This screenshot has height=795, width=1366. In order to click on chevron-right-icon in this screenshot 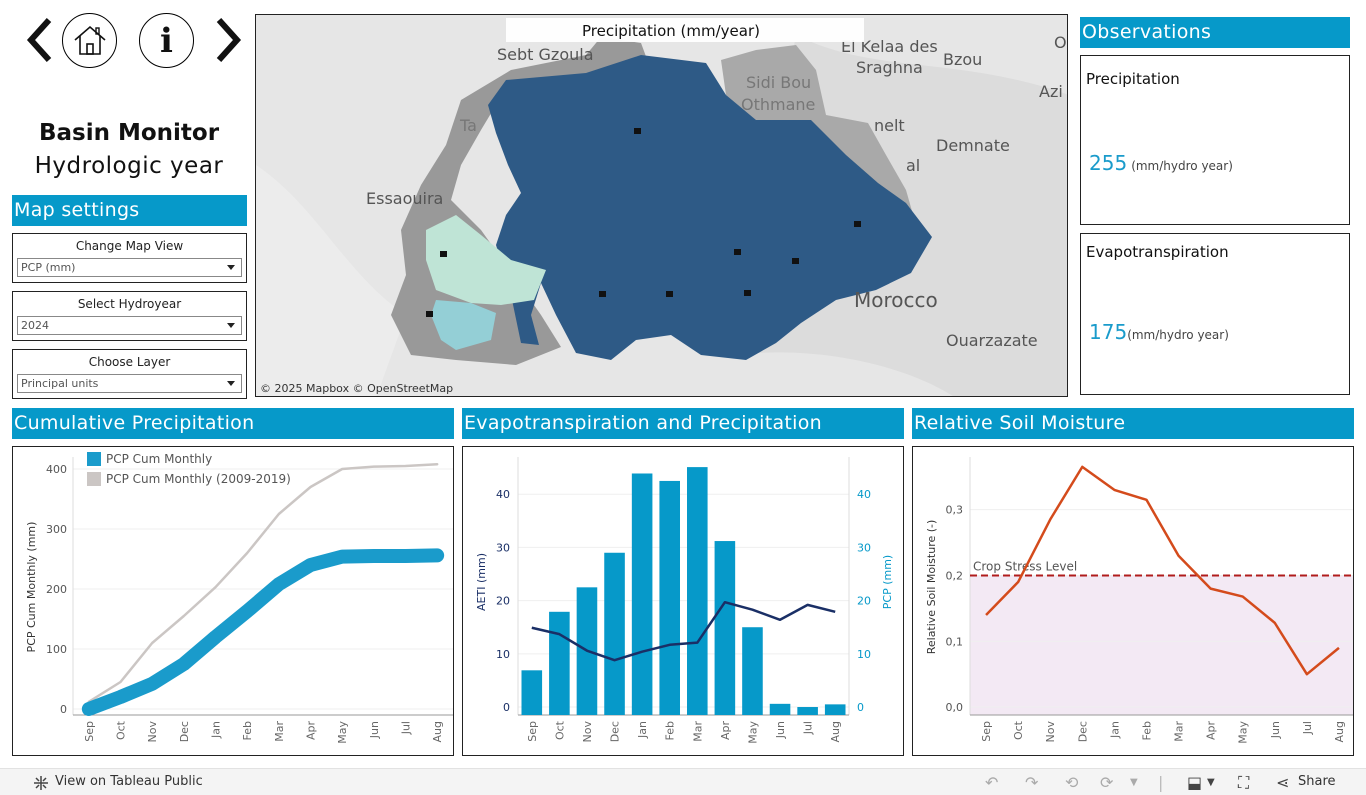, I will do `click(229, 40)`.